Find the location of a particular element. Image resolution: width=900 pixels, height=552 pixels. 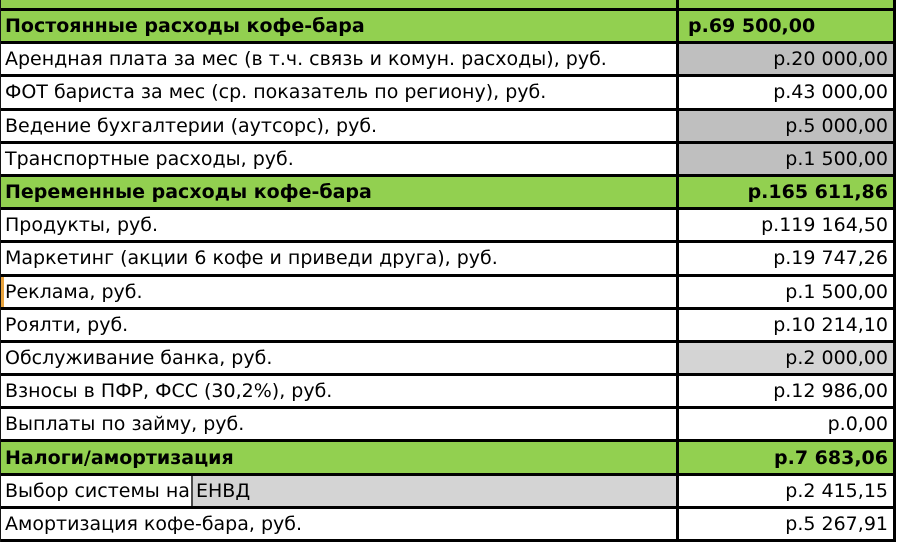

table-row: Выплаты по займу, руб. р.0,00 is located at coordinates (447, 426).